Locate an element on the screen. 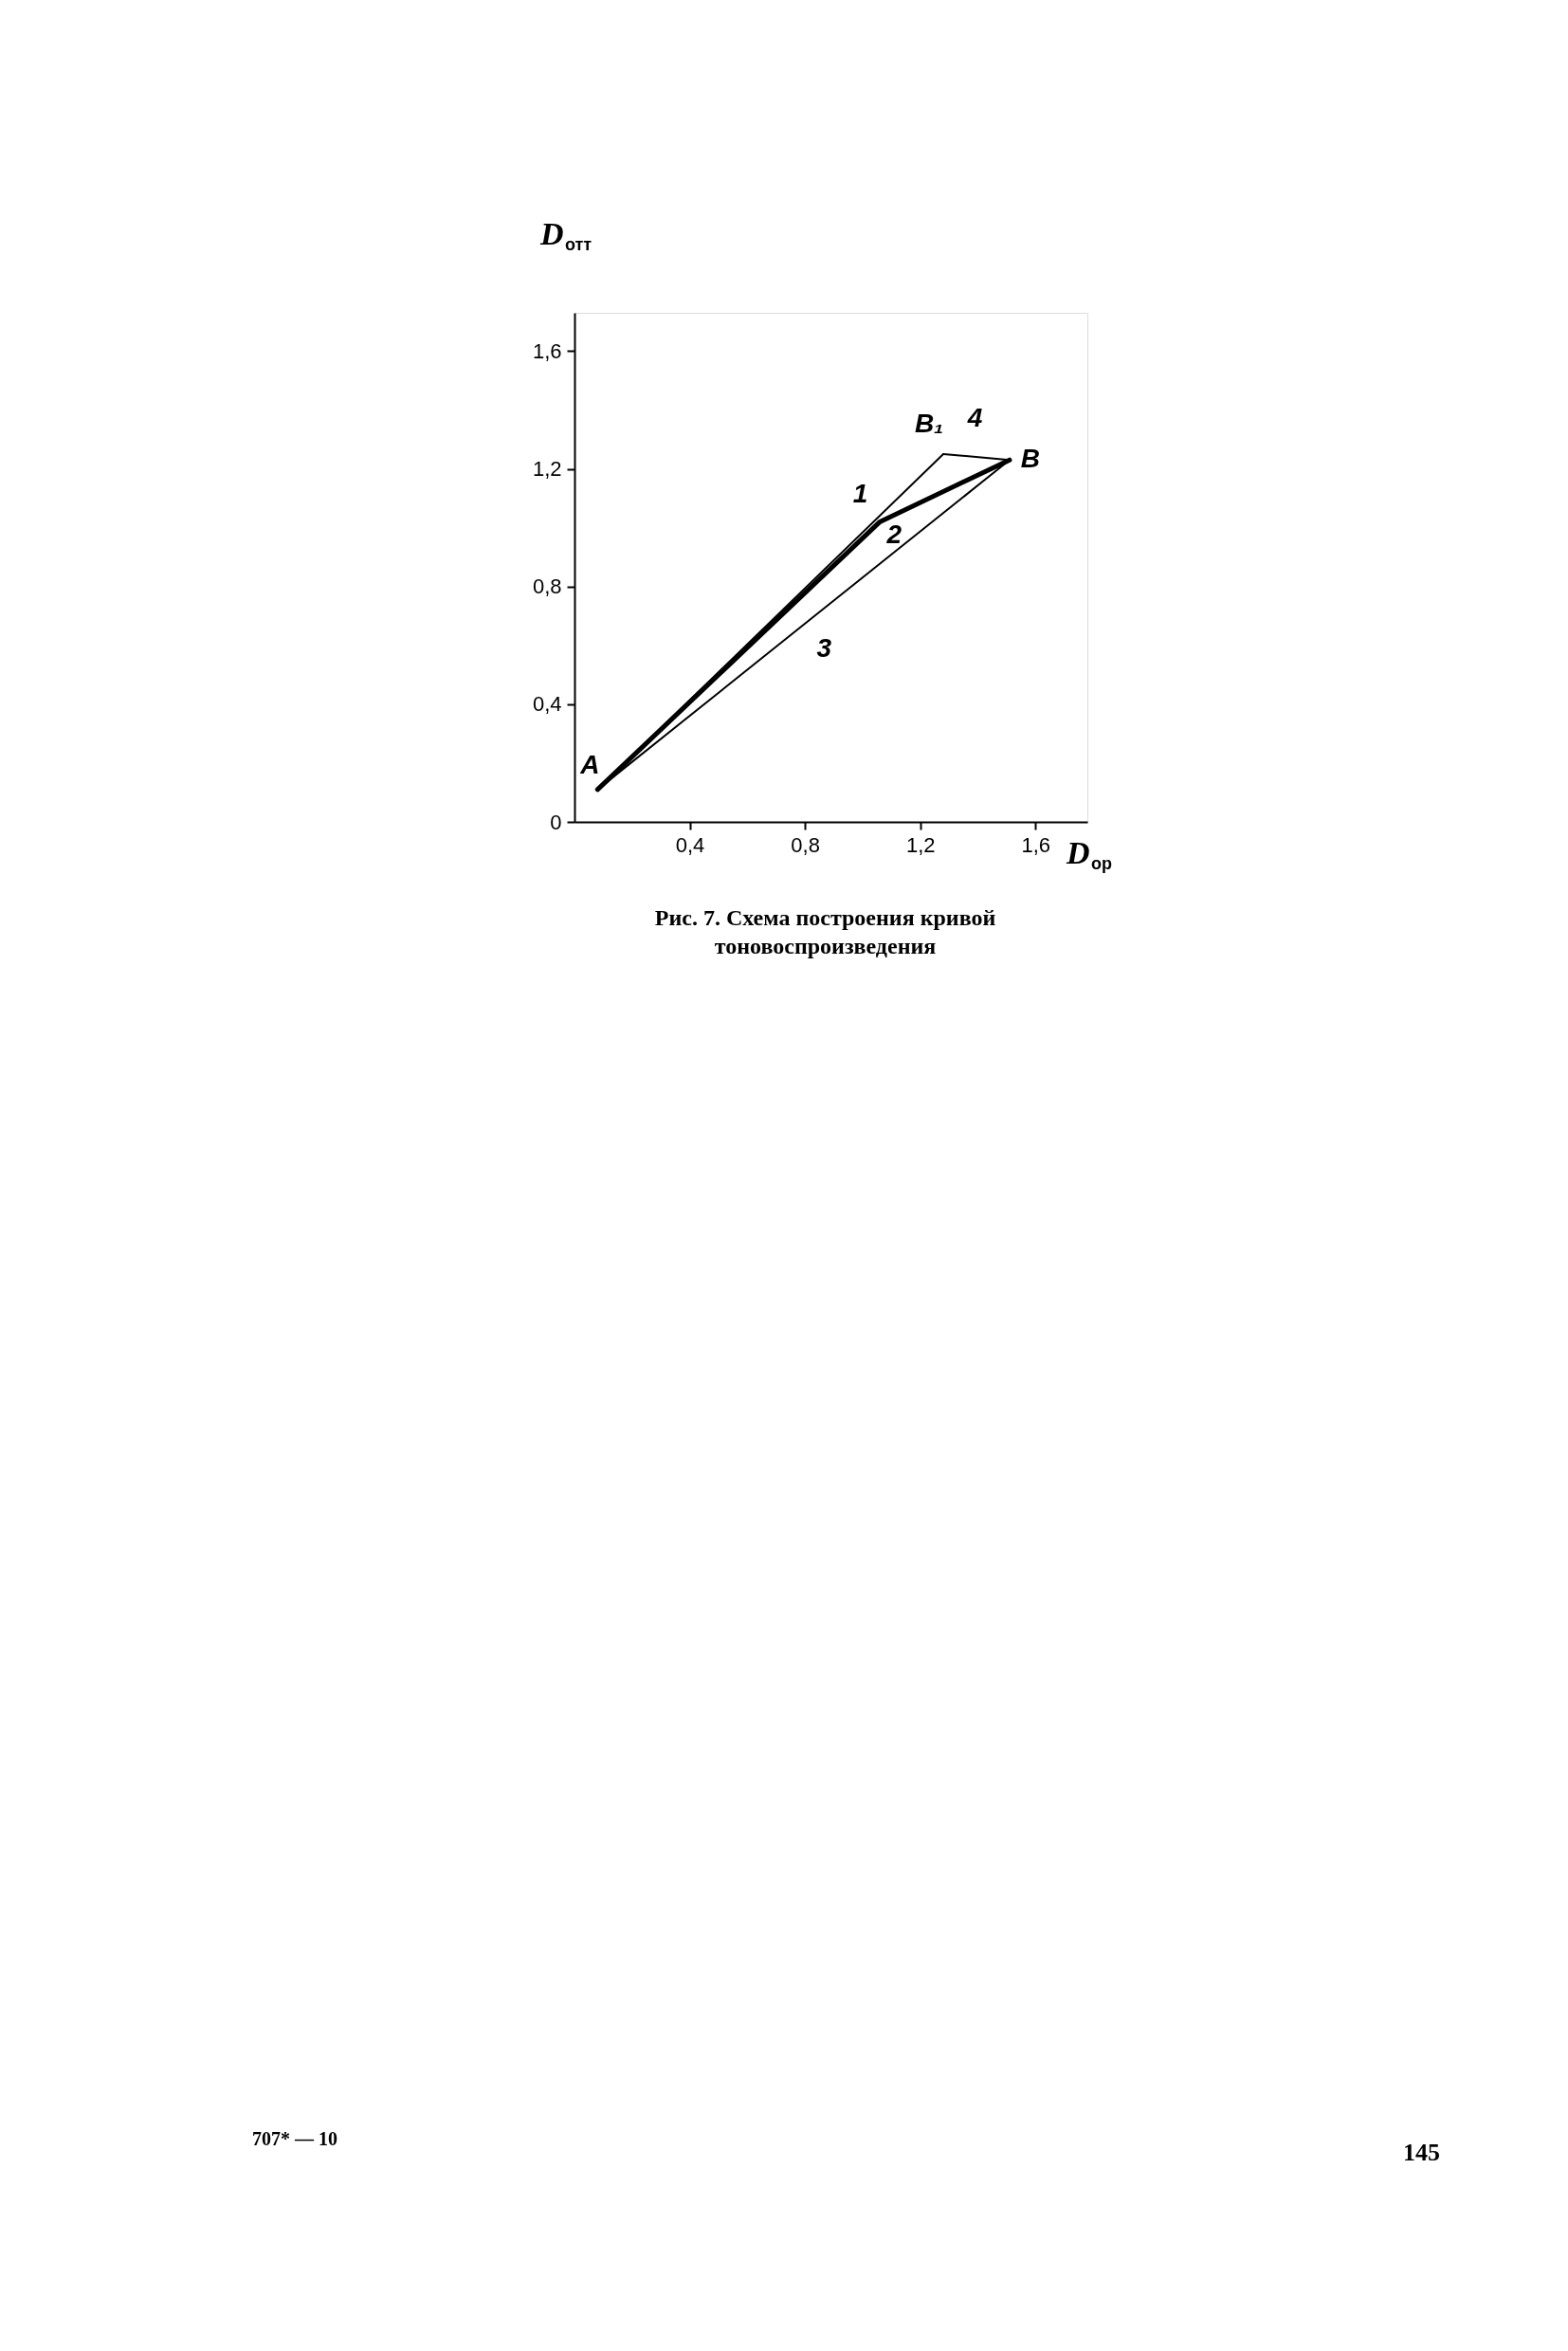 The height and width of the screenshot is (2351, 1568). y-tick-label: 0,8 is located at coordinates (547, 586).